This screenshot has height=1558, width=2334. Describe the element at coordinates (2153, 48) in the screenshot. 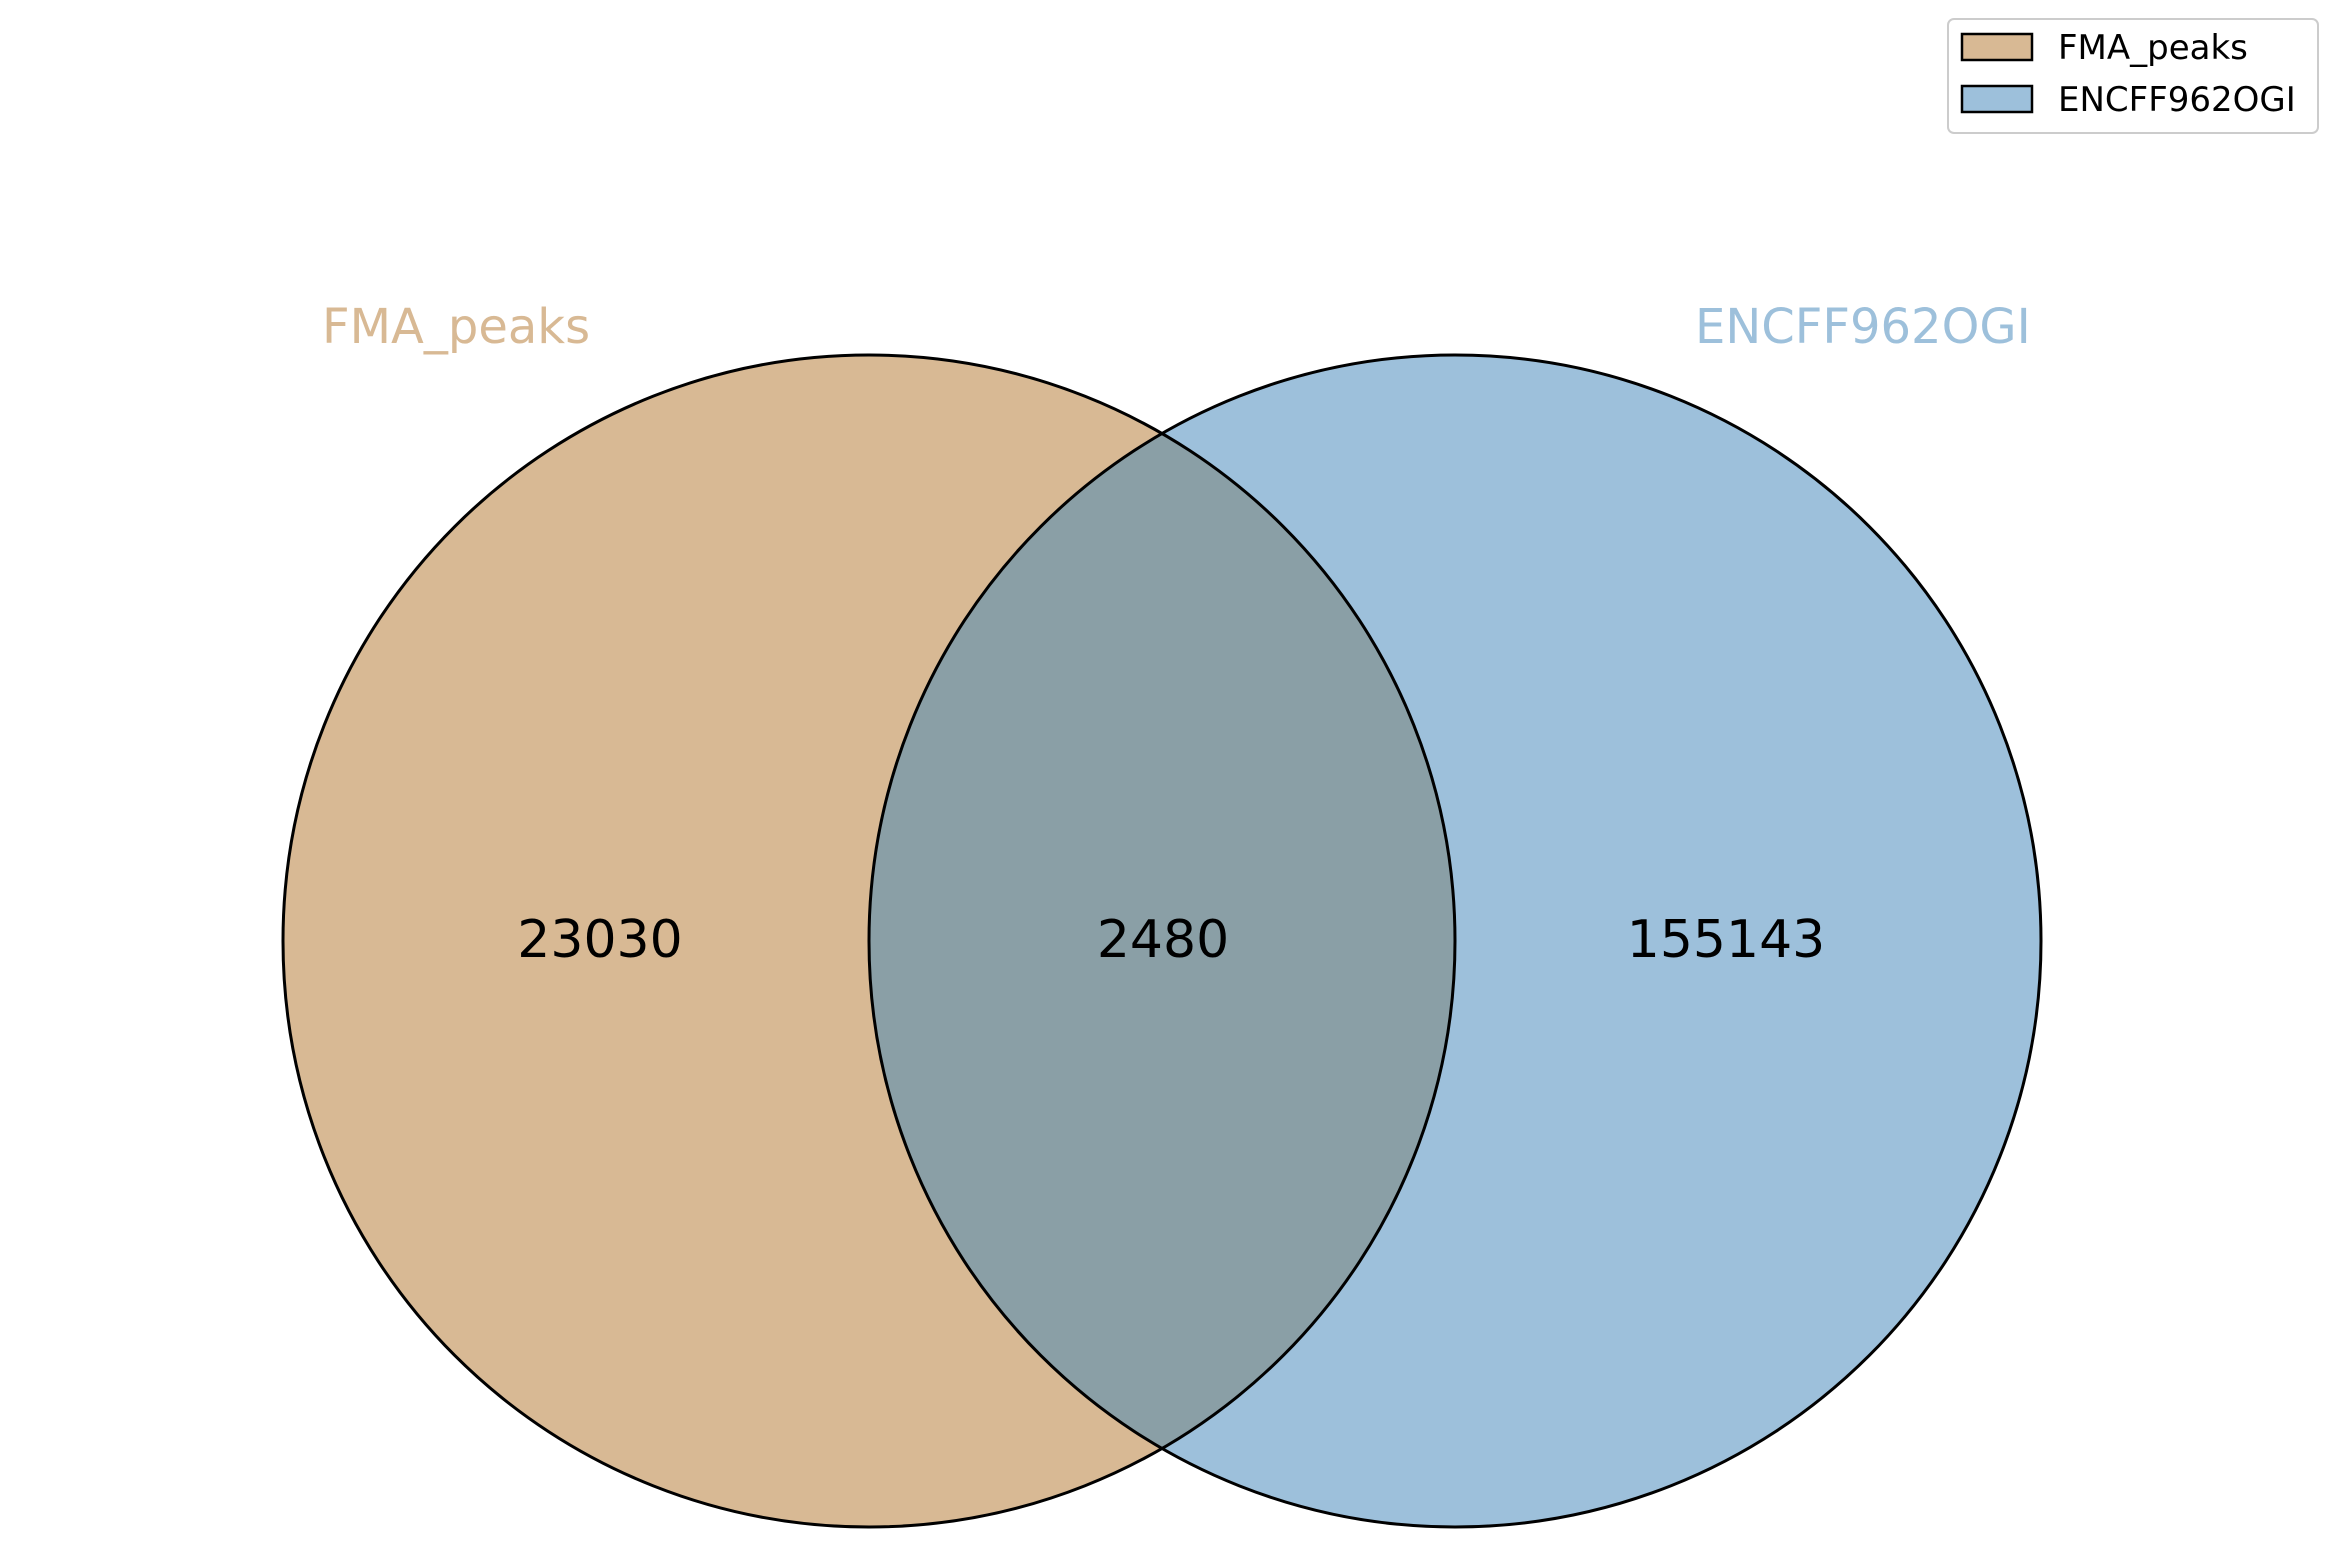

I see `legend-label-fma-peaks: FMA_peaks` at that location.